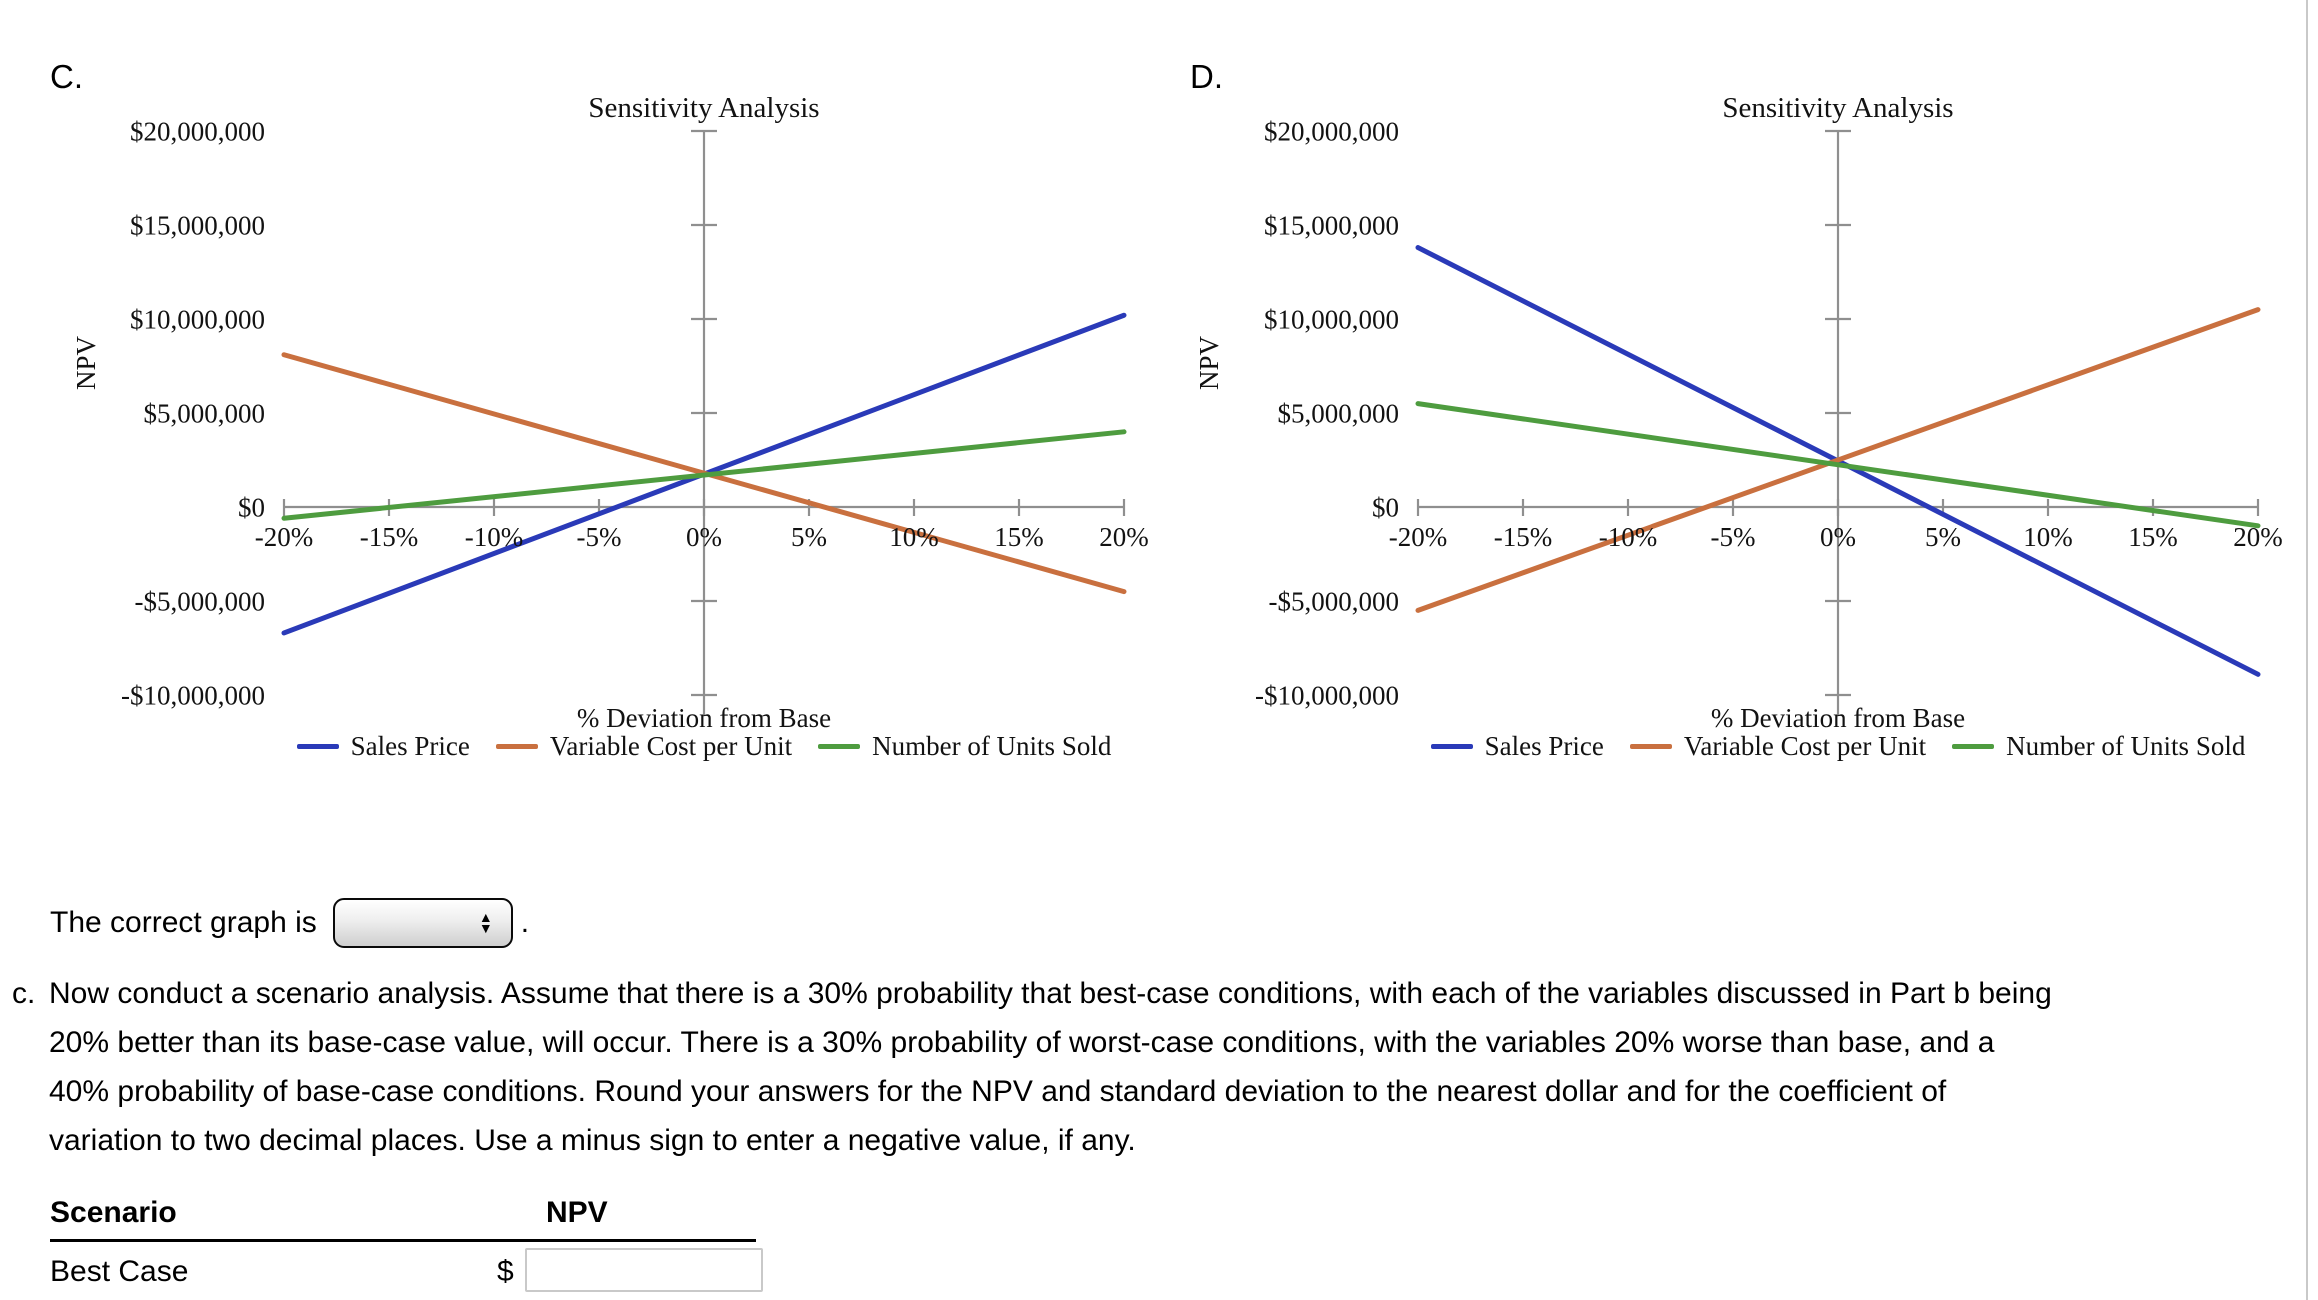 This screenshot has width=2318, height=1300. What do you see at coordinates (66, 76) in the screenshot?
I see `chart-c-corner-label: C.` at bounding box center [66, 76].